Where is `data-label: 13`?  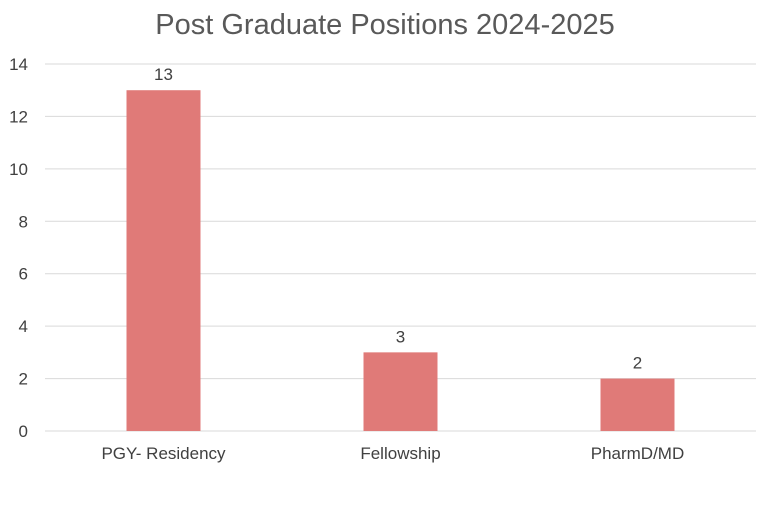
data-label: 13 is located at coordinates (163, 74).